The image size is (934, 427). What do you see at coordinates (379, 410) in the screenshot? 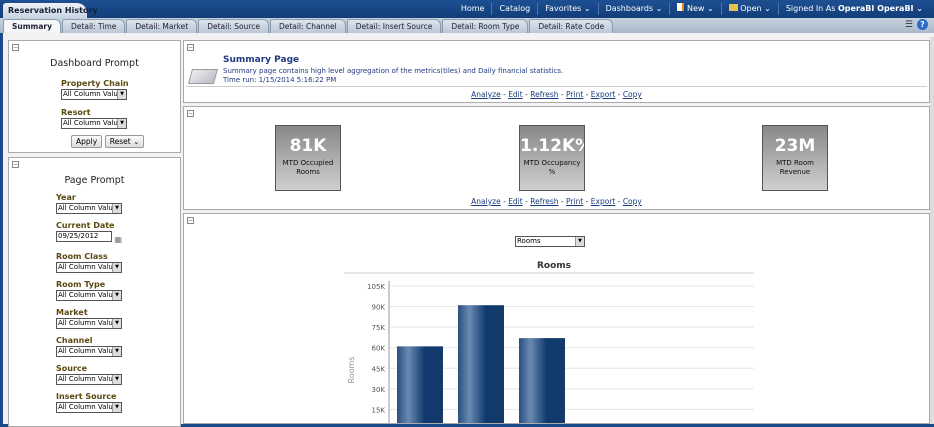
I see `y-tick-label: 15K` at bounding box center [379, 410].